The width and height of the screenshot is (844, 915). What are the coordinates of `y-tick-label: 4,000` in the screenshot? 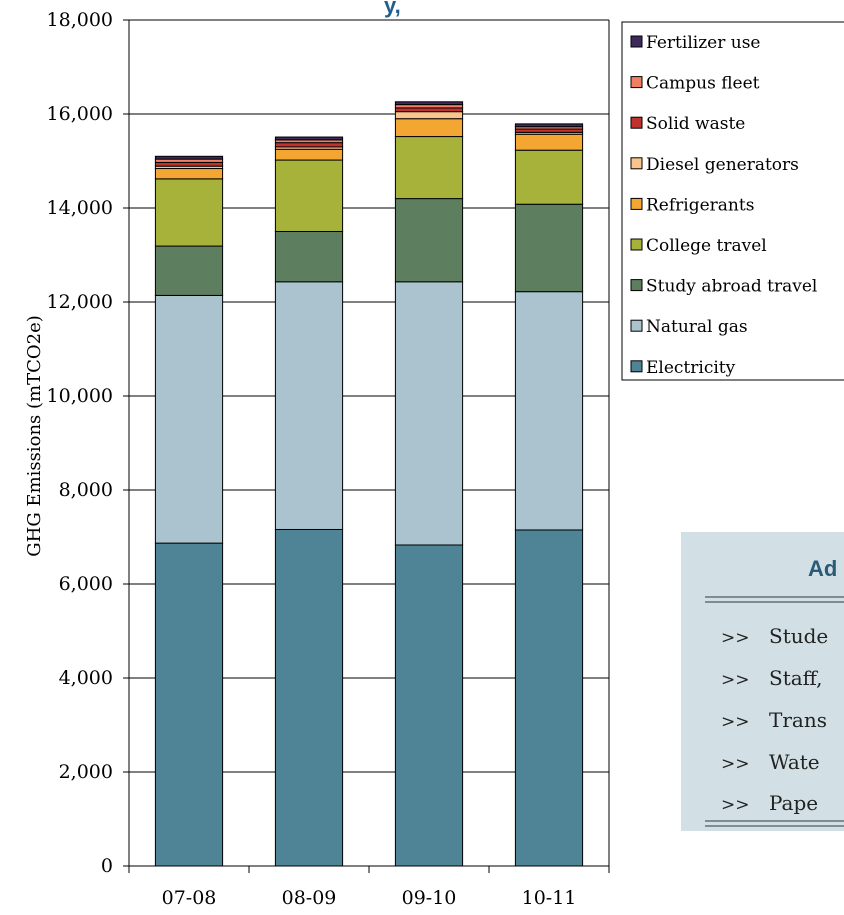 It's located at (86, 678).